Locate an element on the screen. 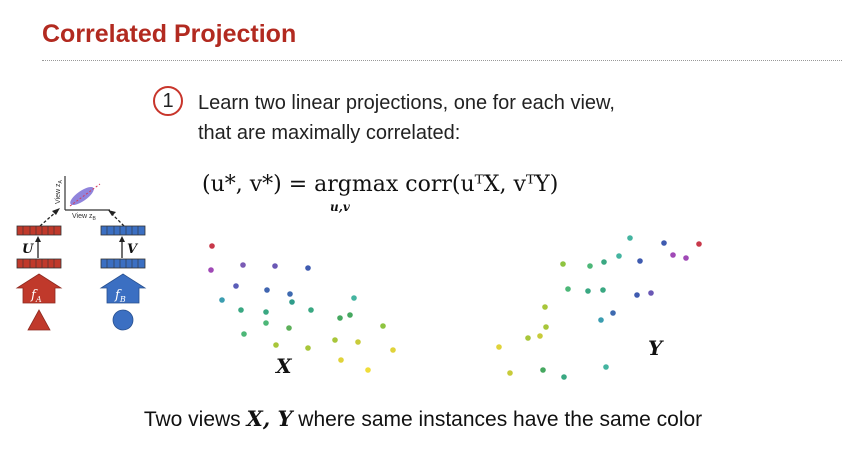 The height and width of the screenshot is (456, 846). caption-prefix: Two views is located at coordinates (195, 419).